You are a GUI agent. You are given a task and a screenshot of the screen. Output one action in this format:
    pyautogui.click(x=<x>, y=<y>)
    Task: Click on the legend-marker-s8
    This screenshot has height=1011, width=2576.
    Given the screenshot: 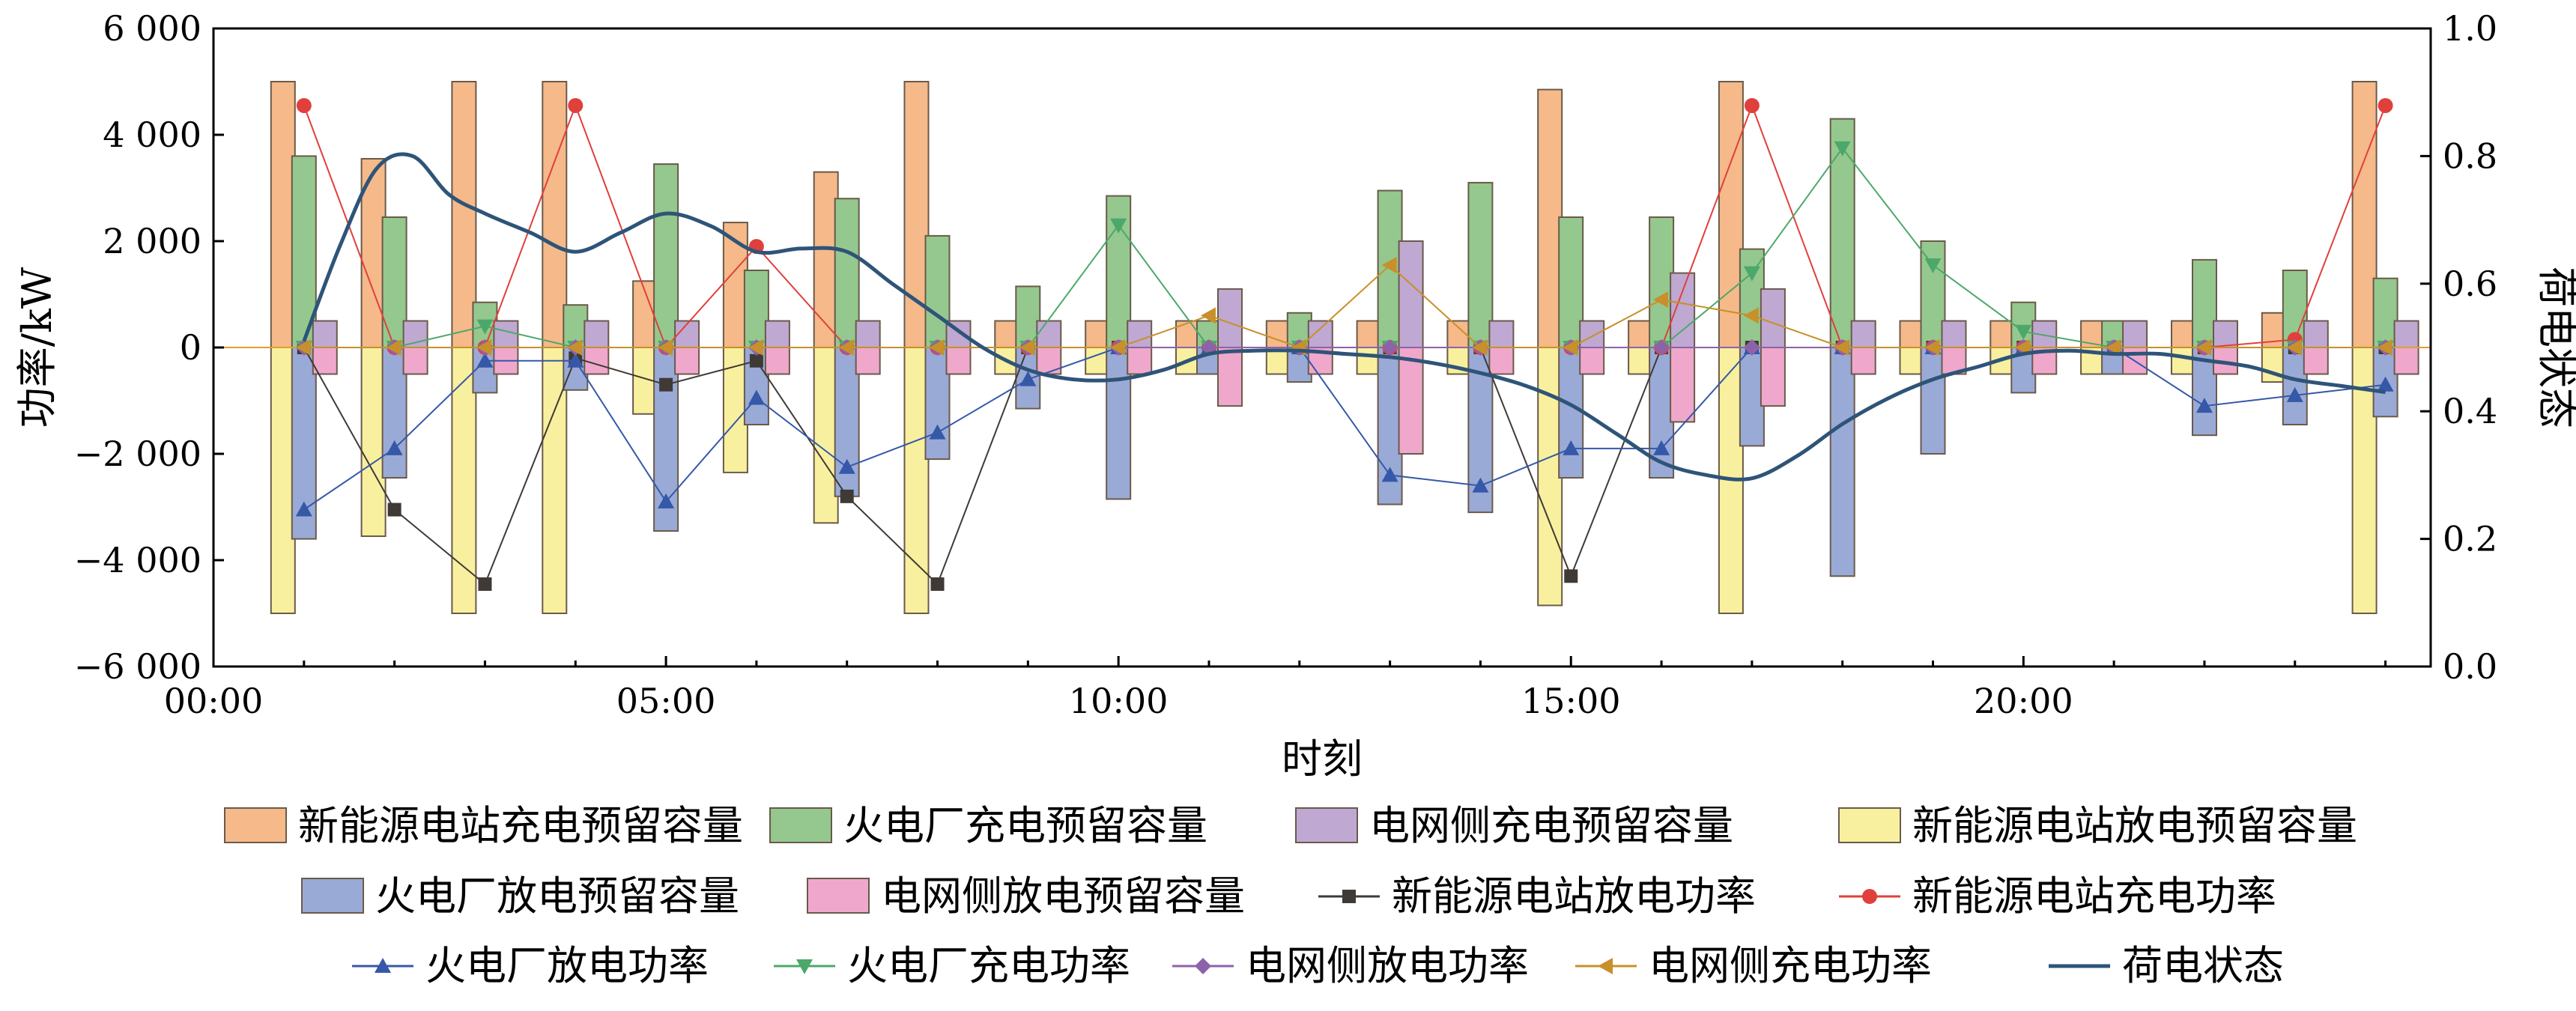 What is the action you would take?
    pyautogui.click(x=1869, y=896)
    